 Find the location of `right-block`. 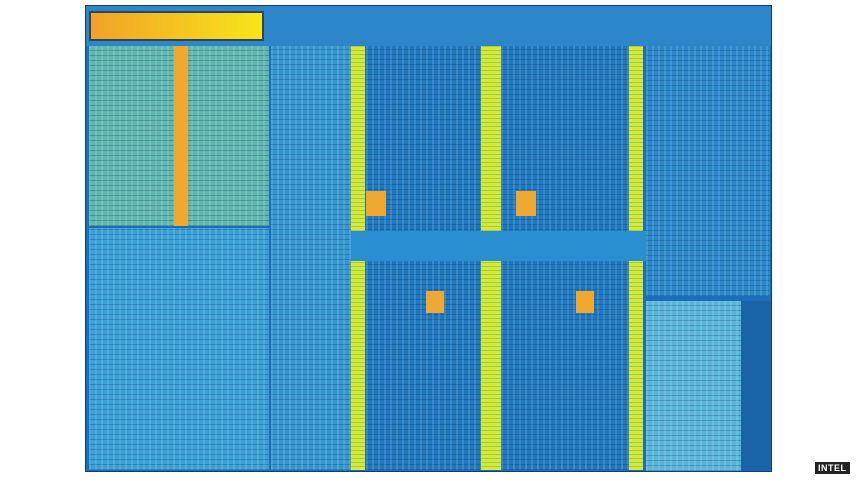

right-block is located at coordinates (708, 171).